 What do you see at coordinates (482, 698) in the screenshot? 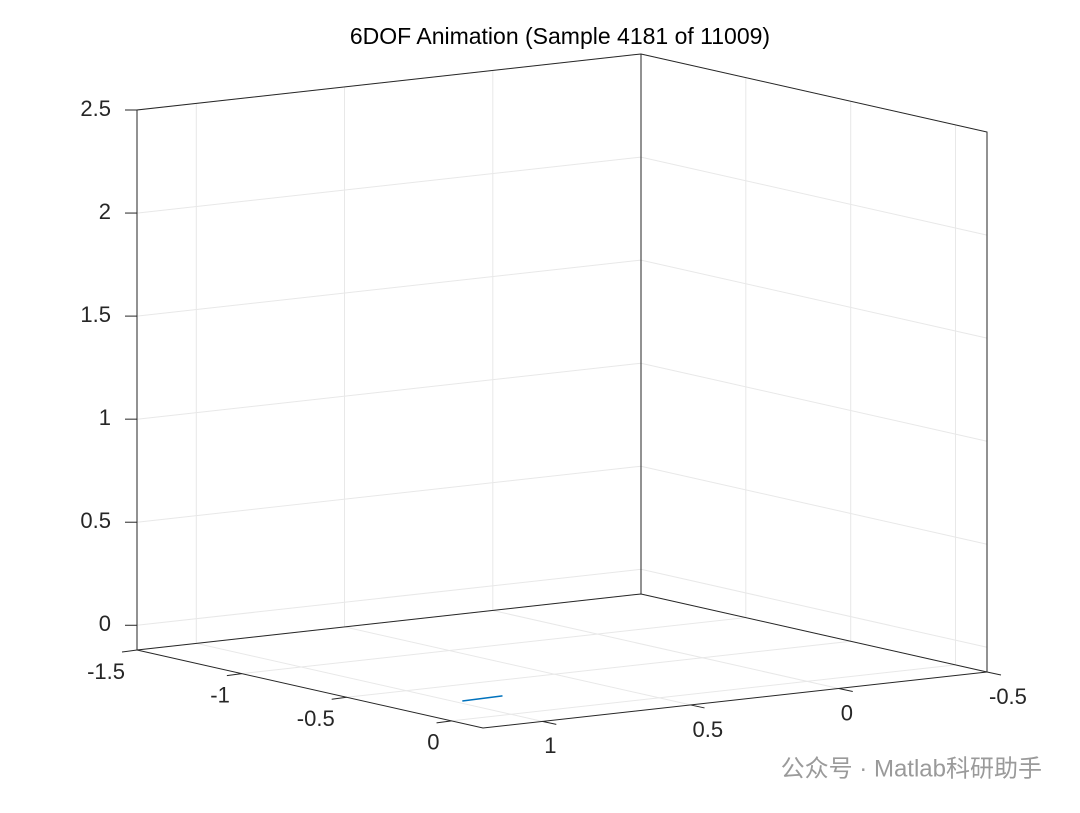
I see `trajectory-line` at bounding box center [482, 698].